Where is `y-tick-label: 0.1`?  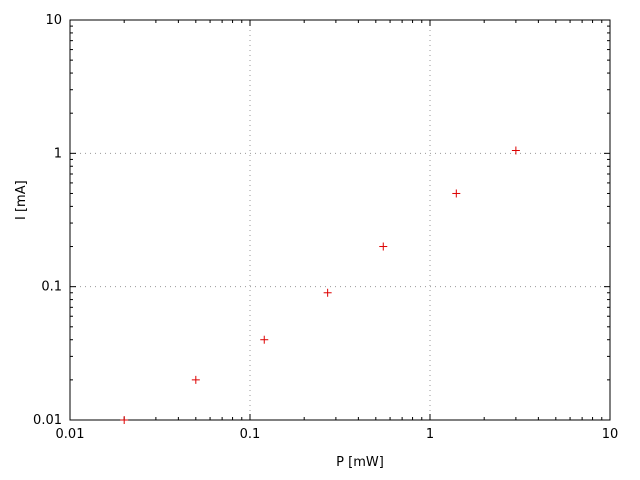 y-tick-label: 0.1 is located at coordinates (51, 287).